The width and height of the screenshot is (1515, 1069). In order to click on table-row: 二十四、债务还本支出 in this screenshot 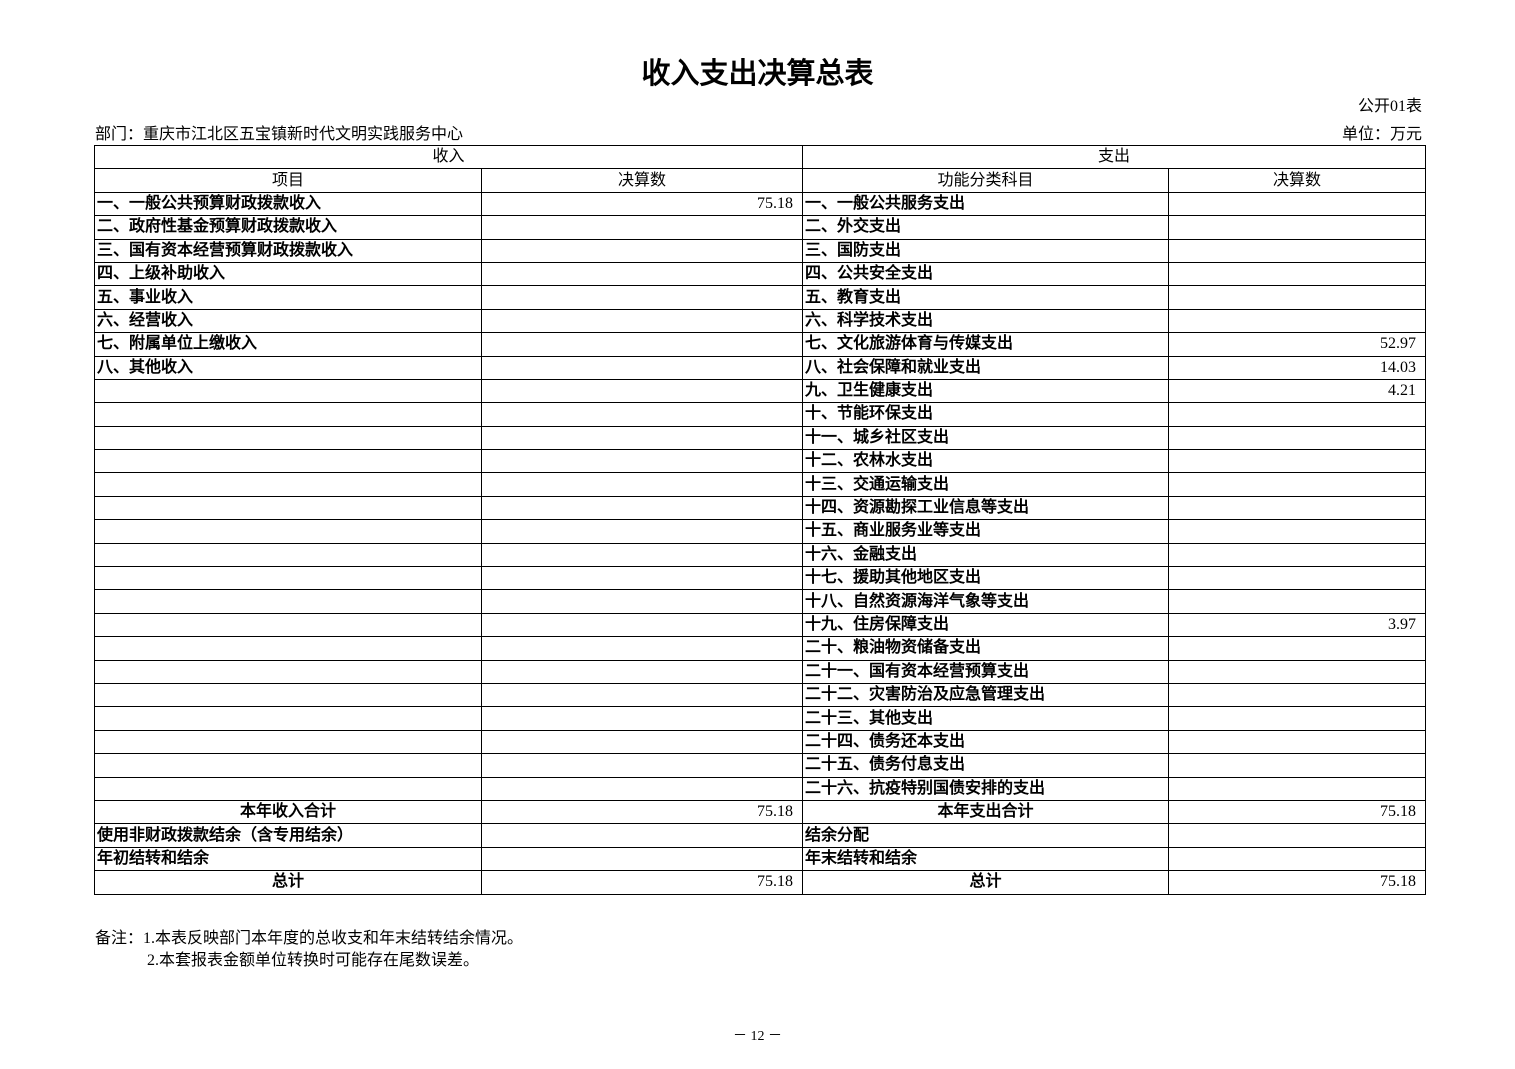, I will do `click(760, 742)`.